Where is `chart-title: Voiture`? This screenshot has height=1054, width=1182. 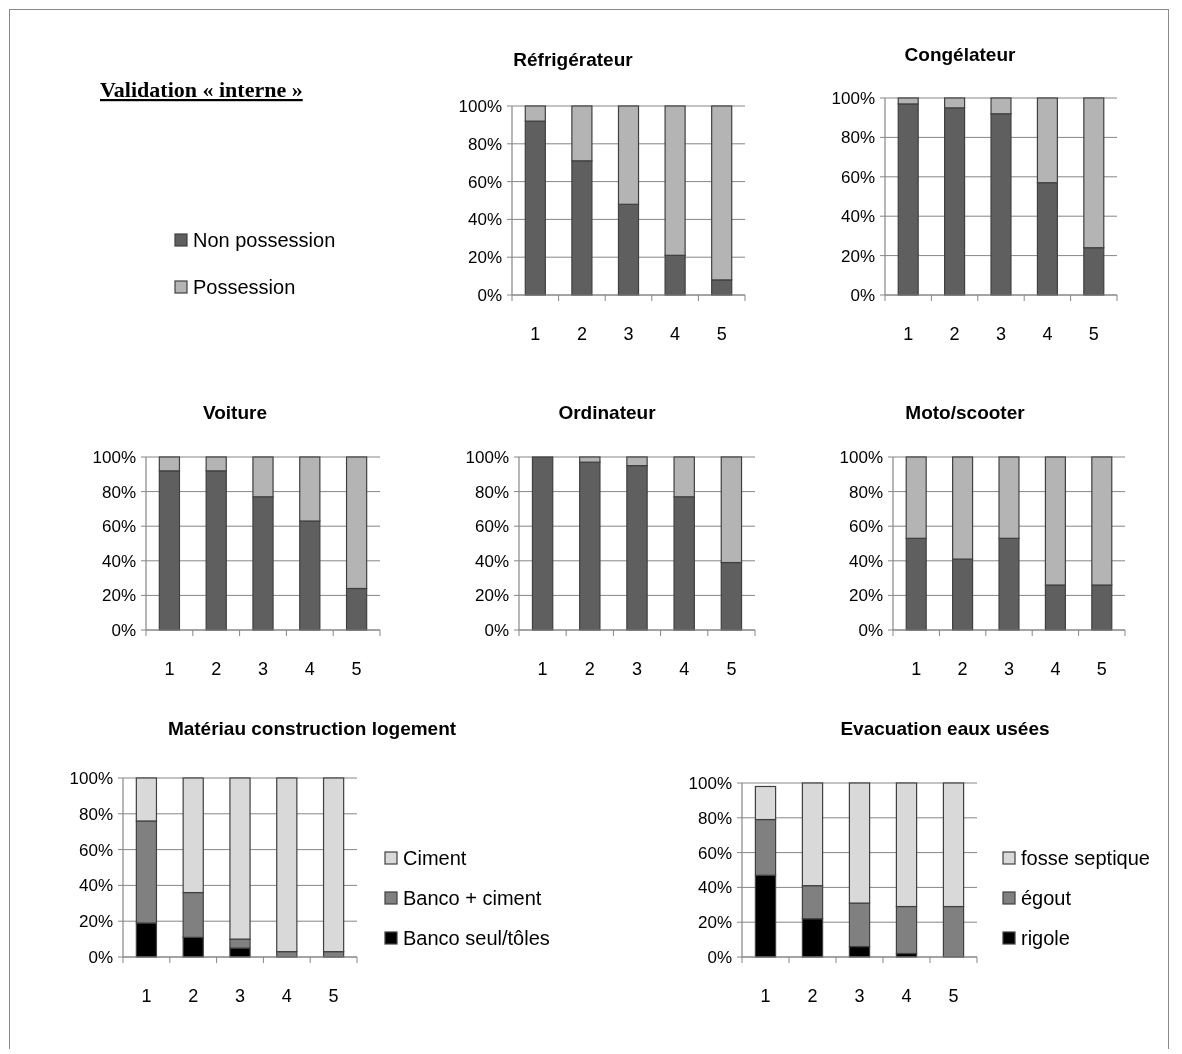
chart-title: Voiture is located at coordinates (235, 412).